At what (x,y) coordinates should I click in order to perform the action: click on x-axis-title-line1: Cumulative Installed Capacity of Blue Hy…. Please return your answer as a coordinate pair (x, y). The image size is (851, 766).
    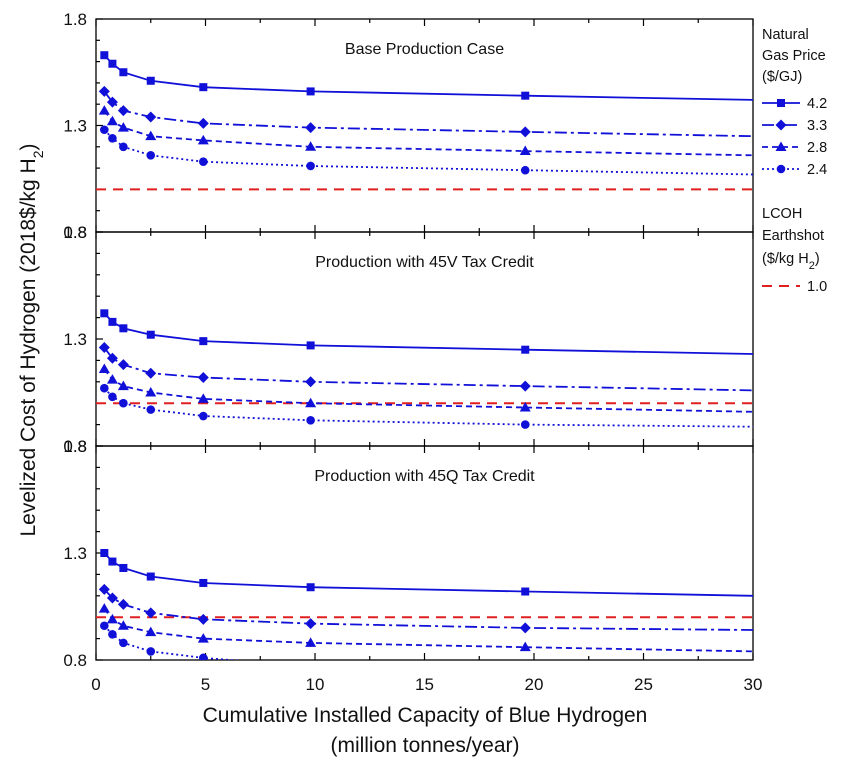
    Looking at the image, I should click on (425, 715).